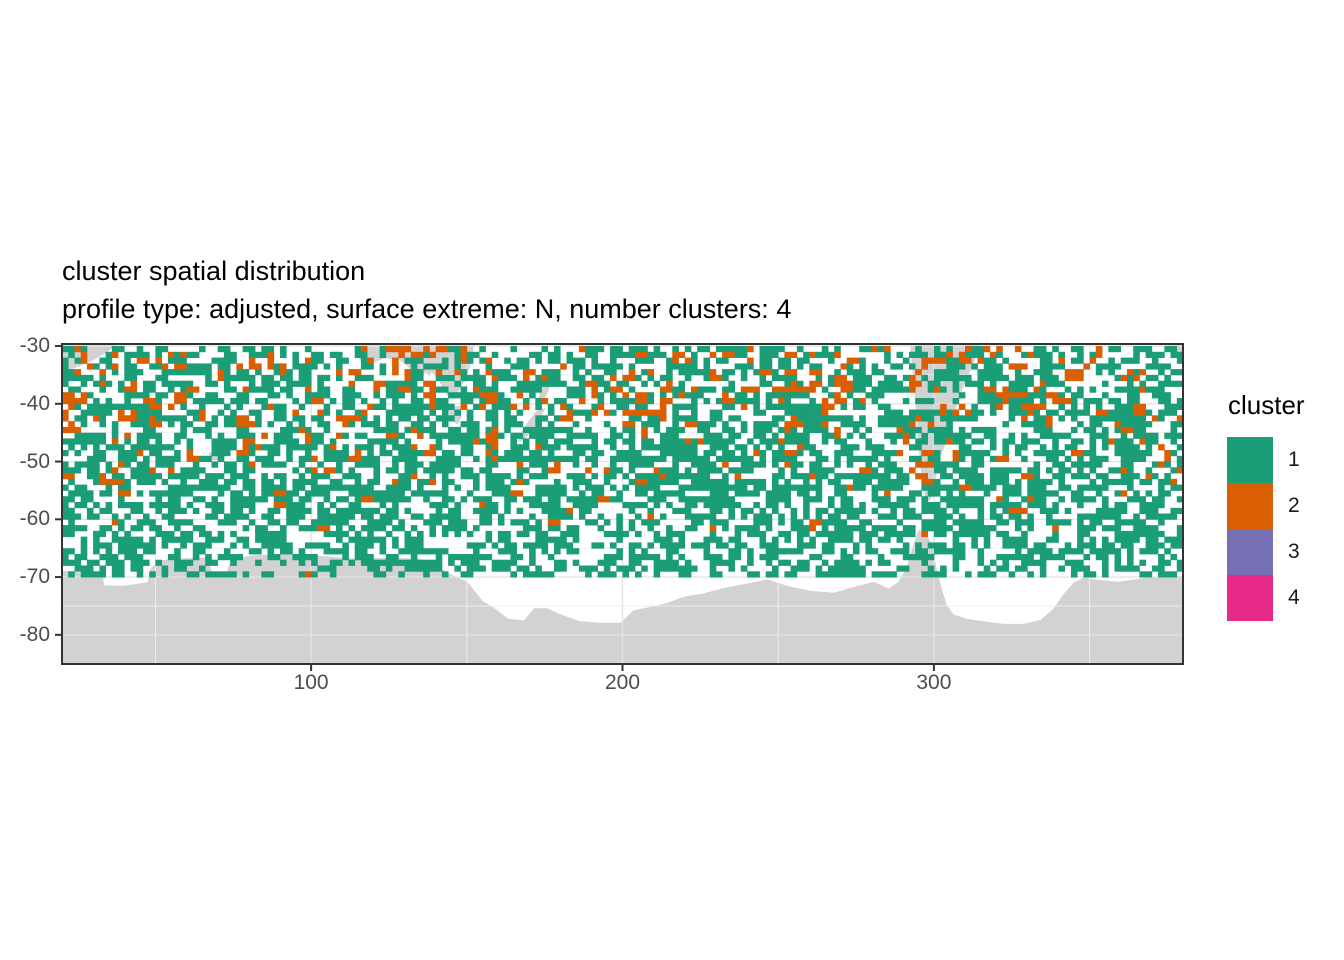 This screenshot has width=1344, height=960. I want to click on y-tick-label: -50, so click(34, 461).